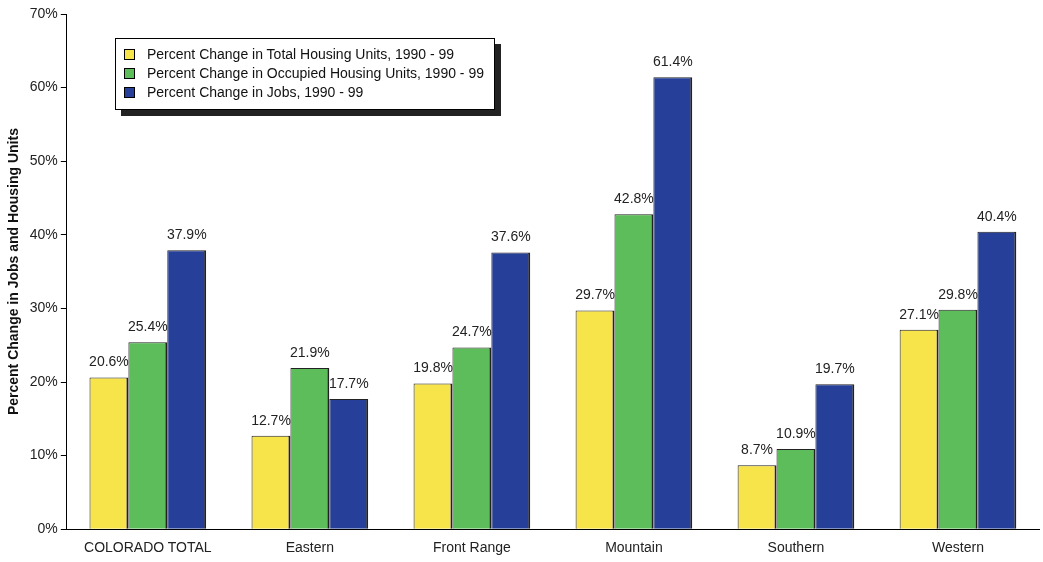  Describe the element at coordinates (43, 454) in the screenshot. I see `y-tick-label: 10%` at that location.